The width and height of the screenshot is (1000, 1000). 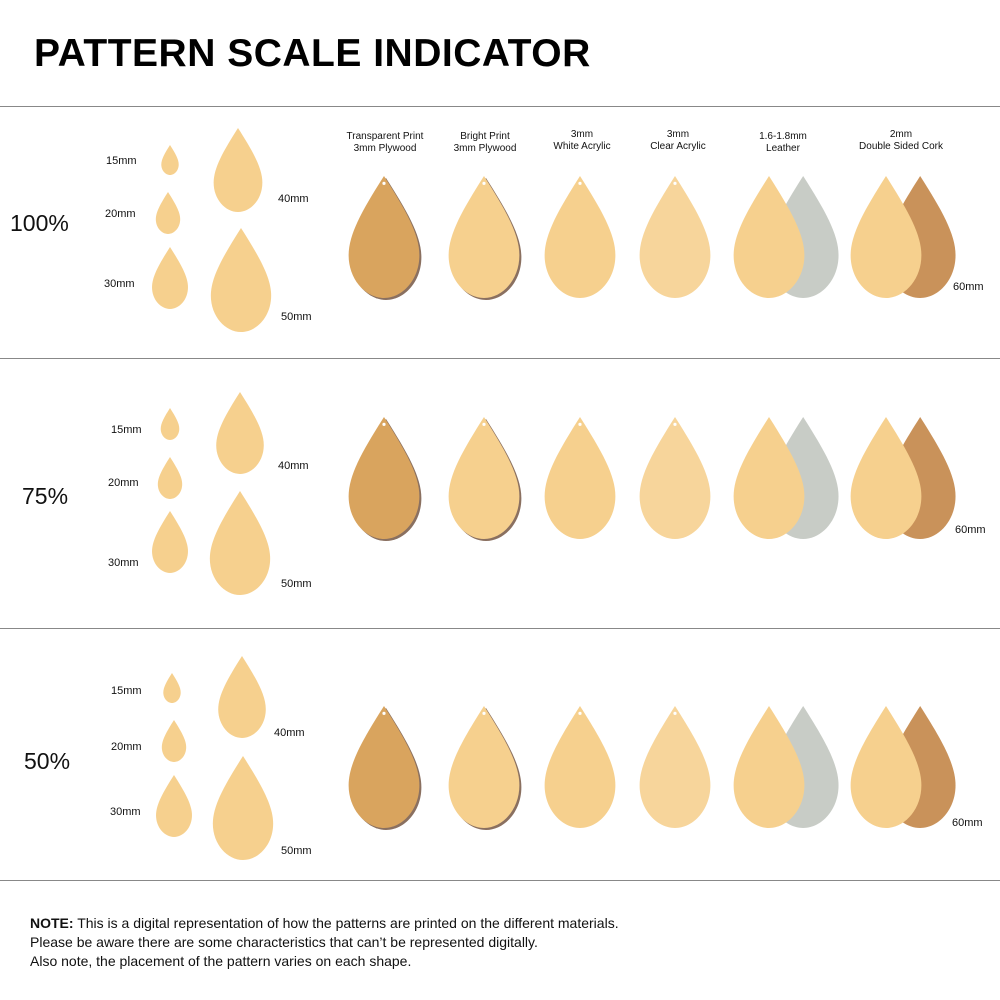 What do you see at coordinates (485, 142) in the screenshot?
I see `material-header-bright-plywood: Bright Print 3mm Plywood` at bounding box center [485, 142].